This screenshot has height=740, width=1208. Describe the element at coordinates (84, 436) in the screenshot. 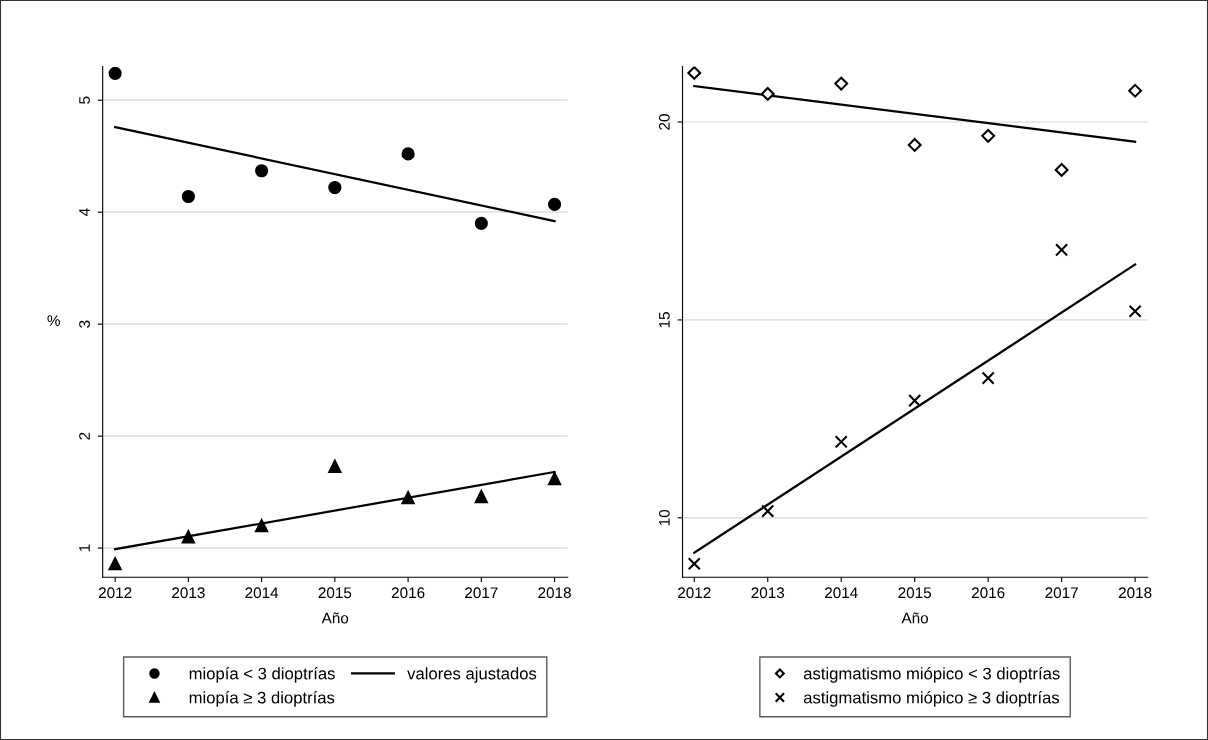

I see `y-tick-label: 2` at that location.